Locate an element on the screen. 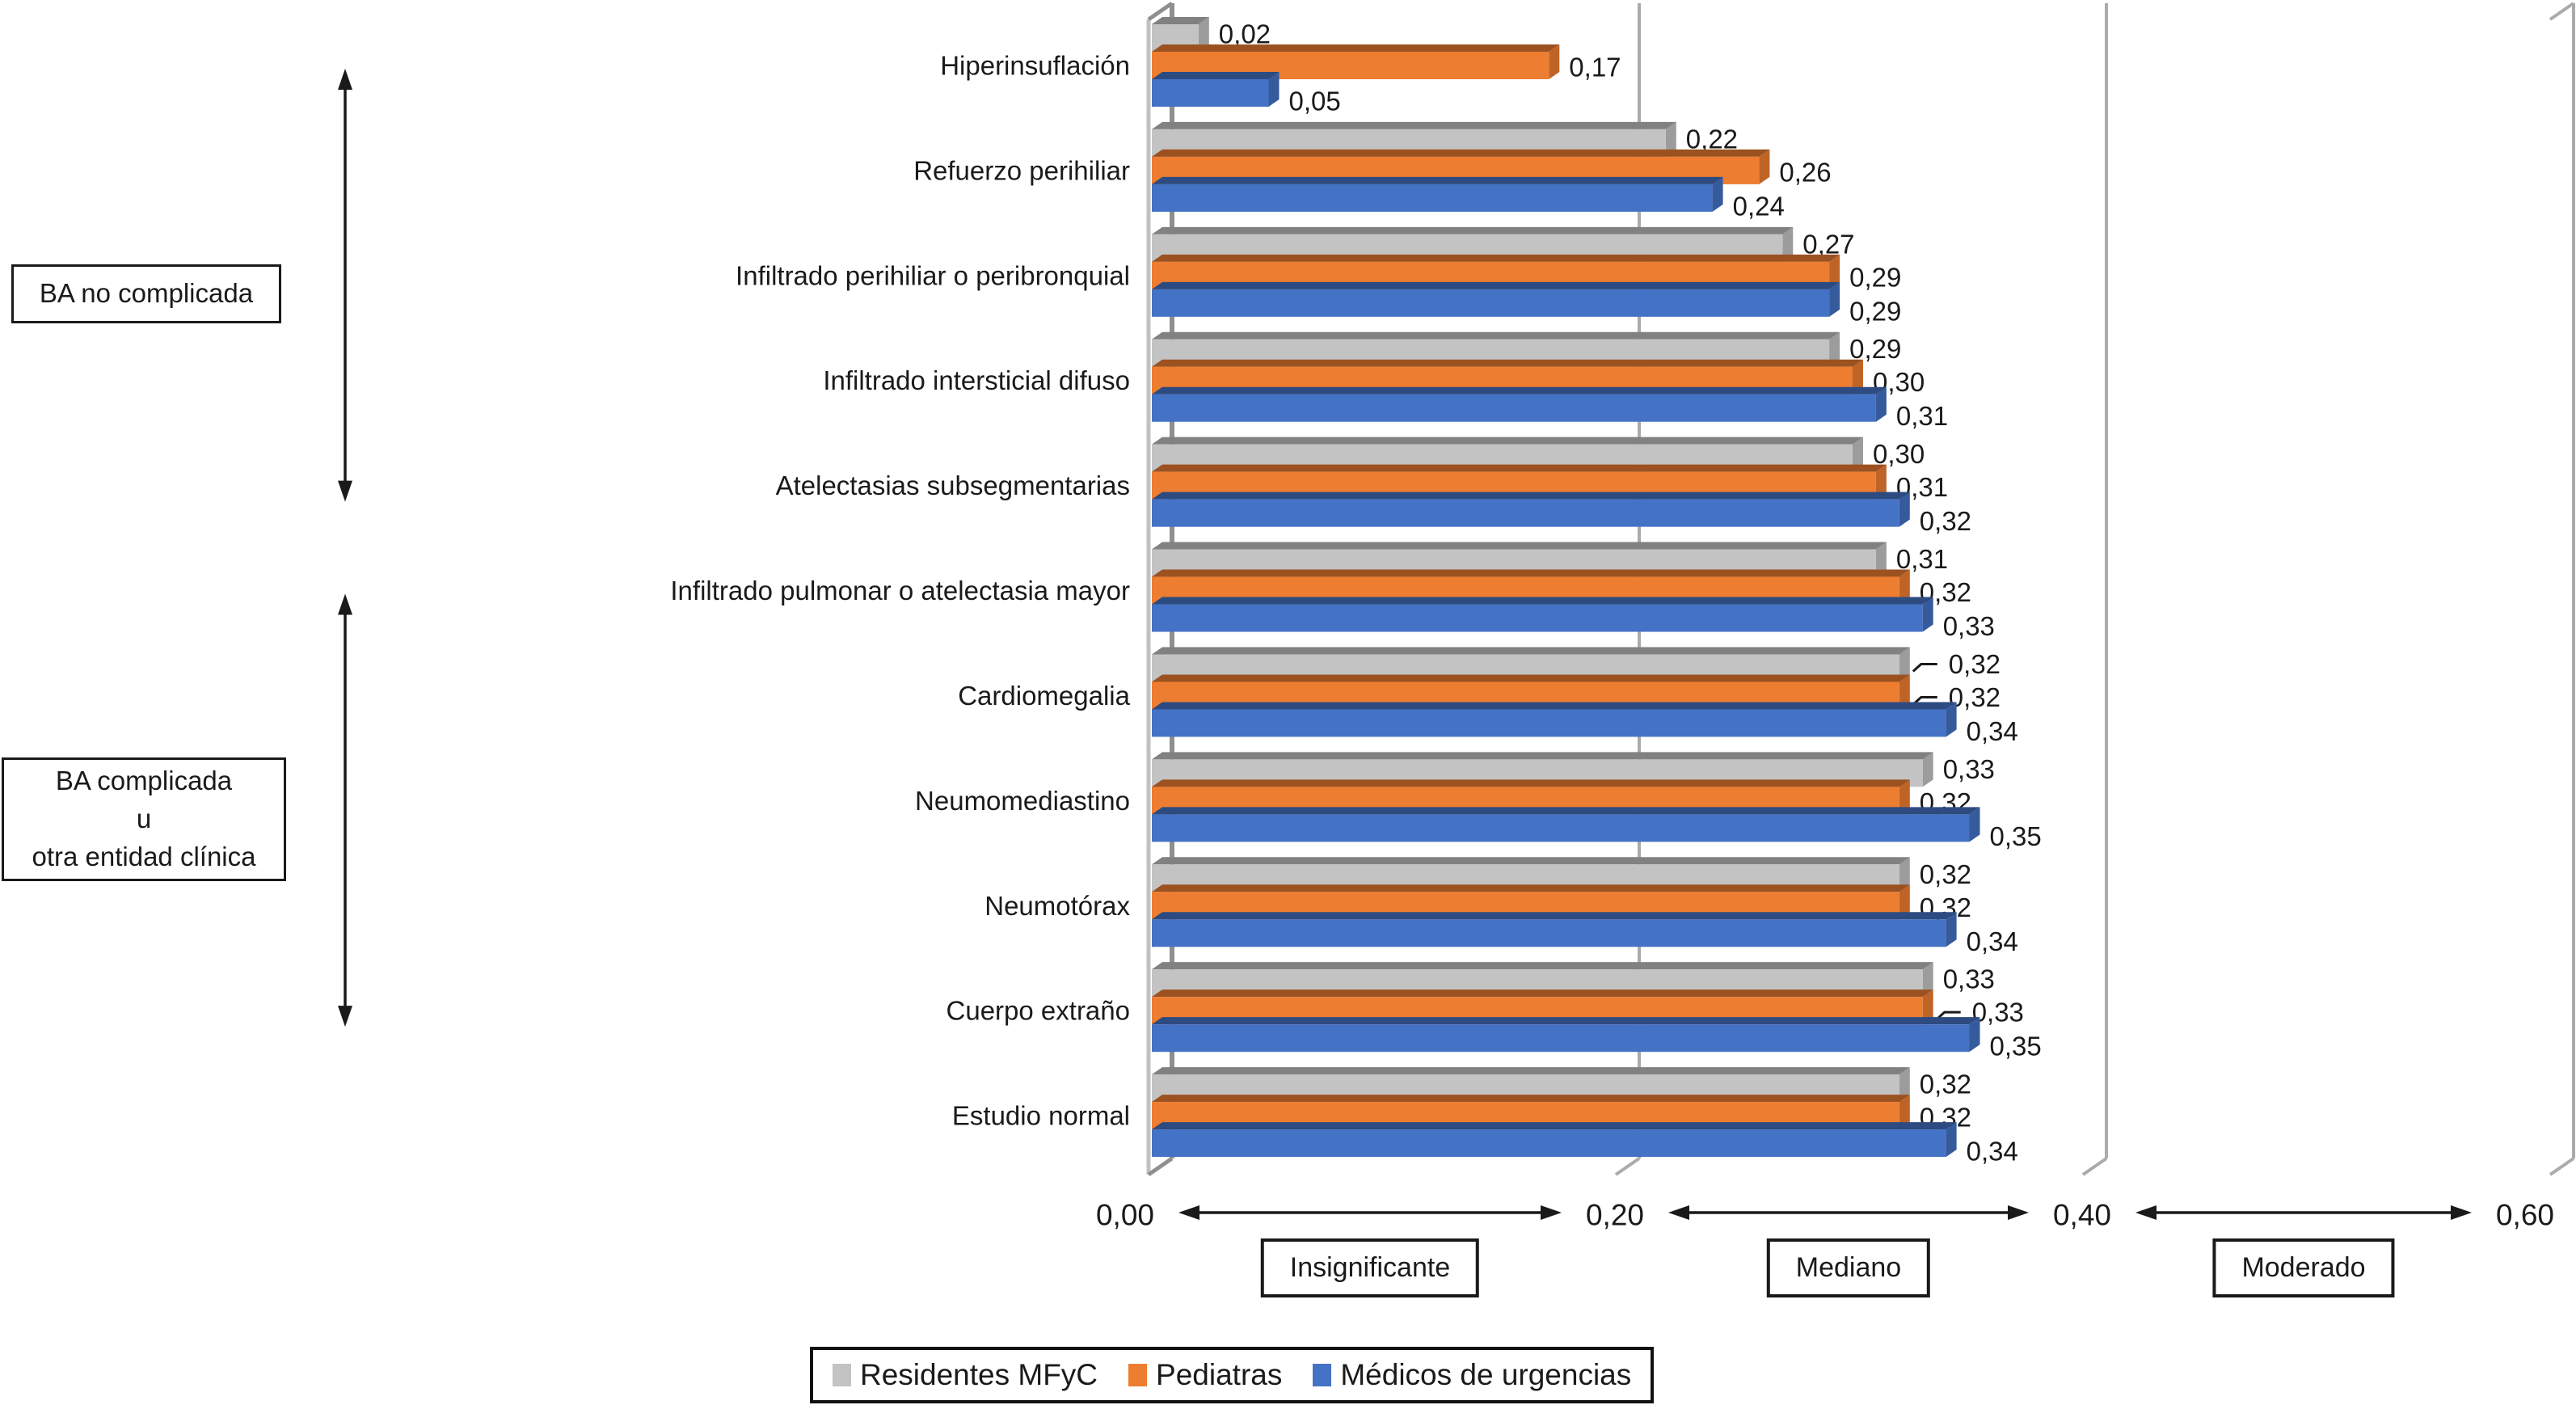 The height and width of the screenshot is (1405, 2576). category-label: Neumomediastino is located at coordinates (1023, 801).